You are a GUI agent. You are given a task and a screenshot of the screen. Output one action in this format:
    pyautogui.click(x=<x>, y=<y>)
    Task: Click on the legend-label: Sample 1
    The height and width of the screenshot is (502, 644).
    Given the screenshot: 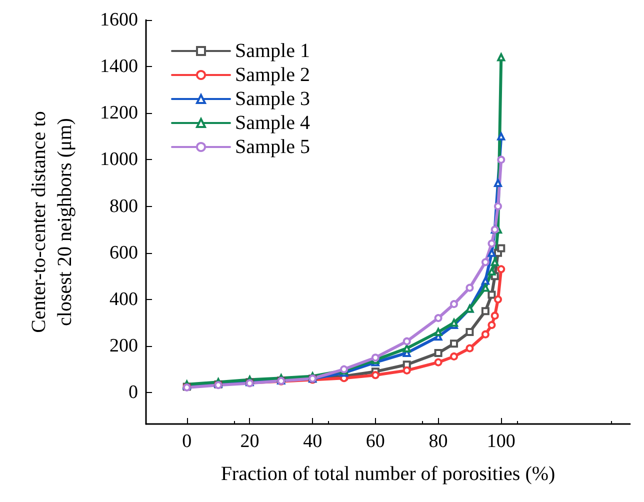 What is the action you would take?
    pyautogui.click(x=272, y=51)
    